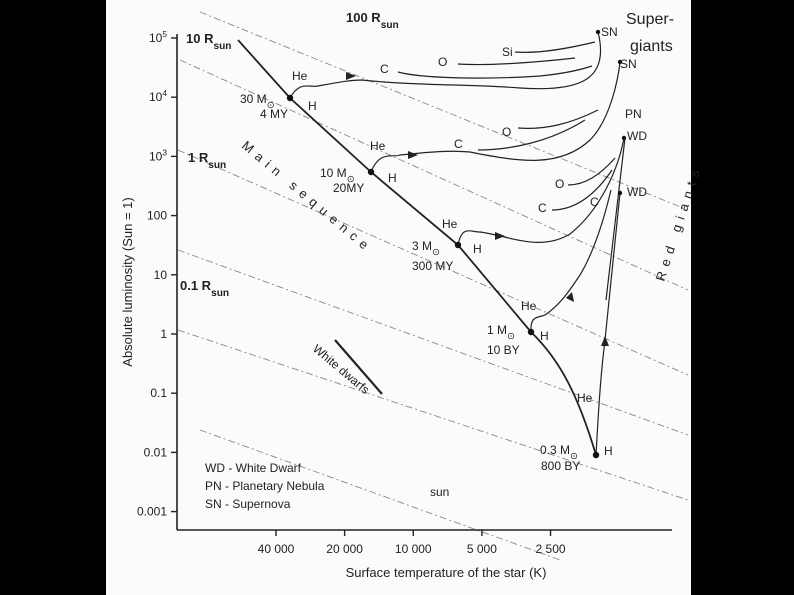 This screenshot has width=794, height=595. What do you see at coordinates (413, 549) in the screenshot?
I see `x-tick-label: 10 000` at bounding box center [413, 549].